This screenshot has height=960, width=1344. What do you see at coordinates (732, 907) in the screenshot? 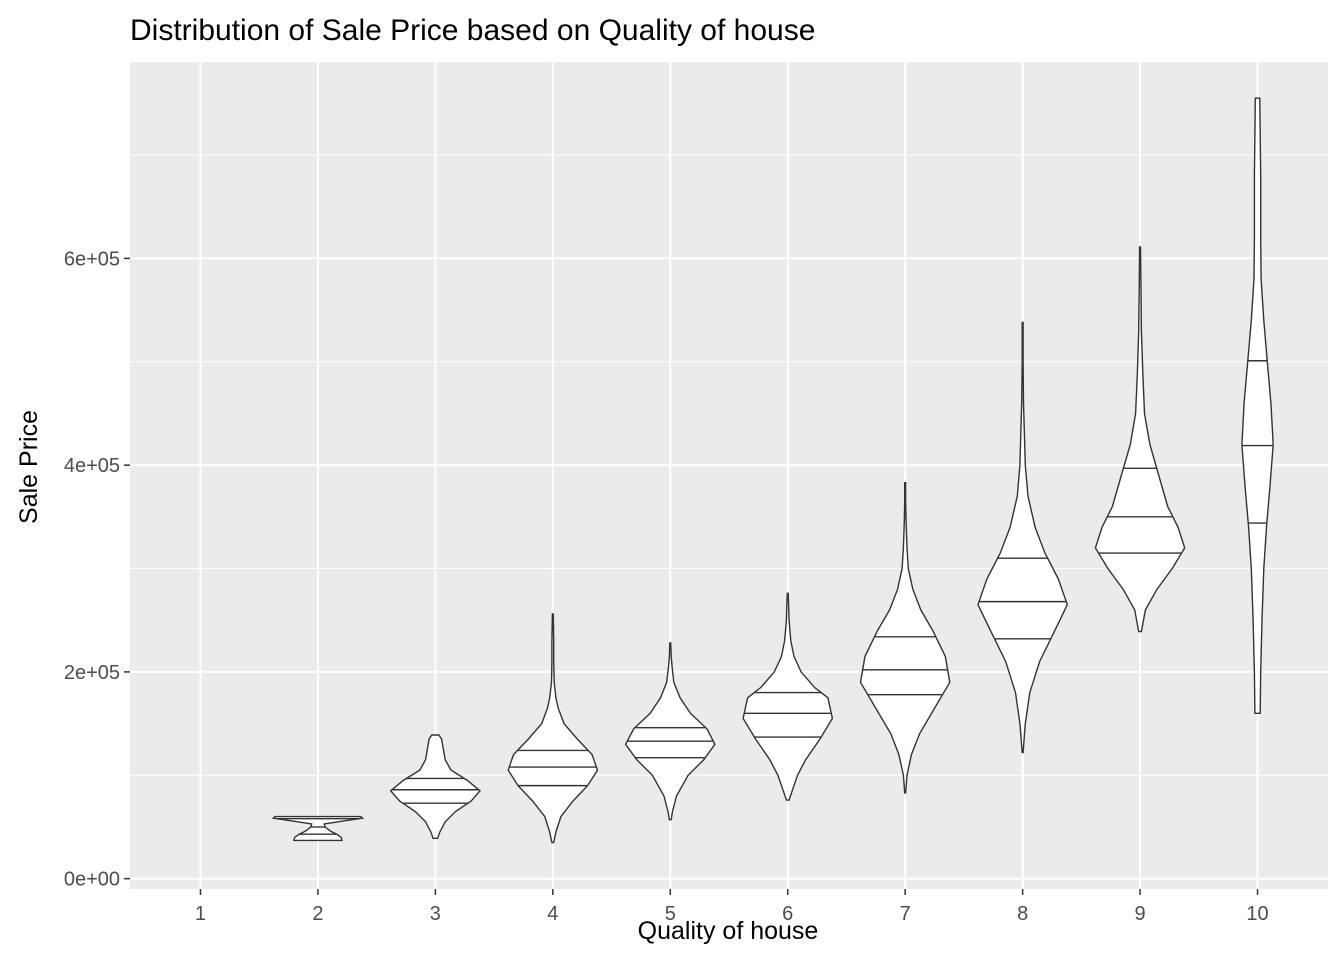
I see `x-axis: 1 2 3 4 5 6 7 8 9 10` at bounding box center [732, 907].